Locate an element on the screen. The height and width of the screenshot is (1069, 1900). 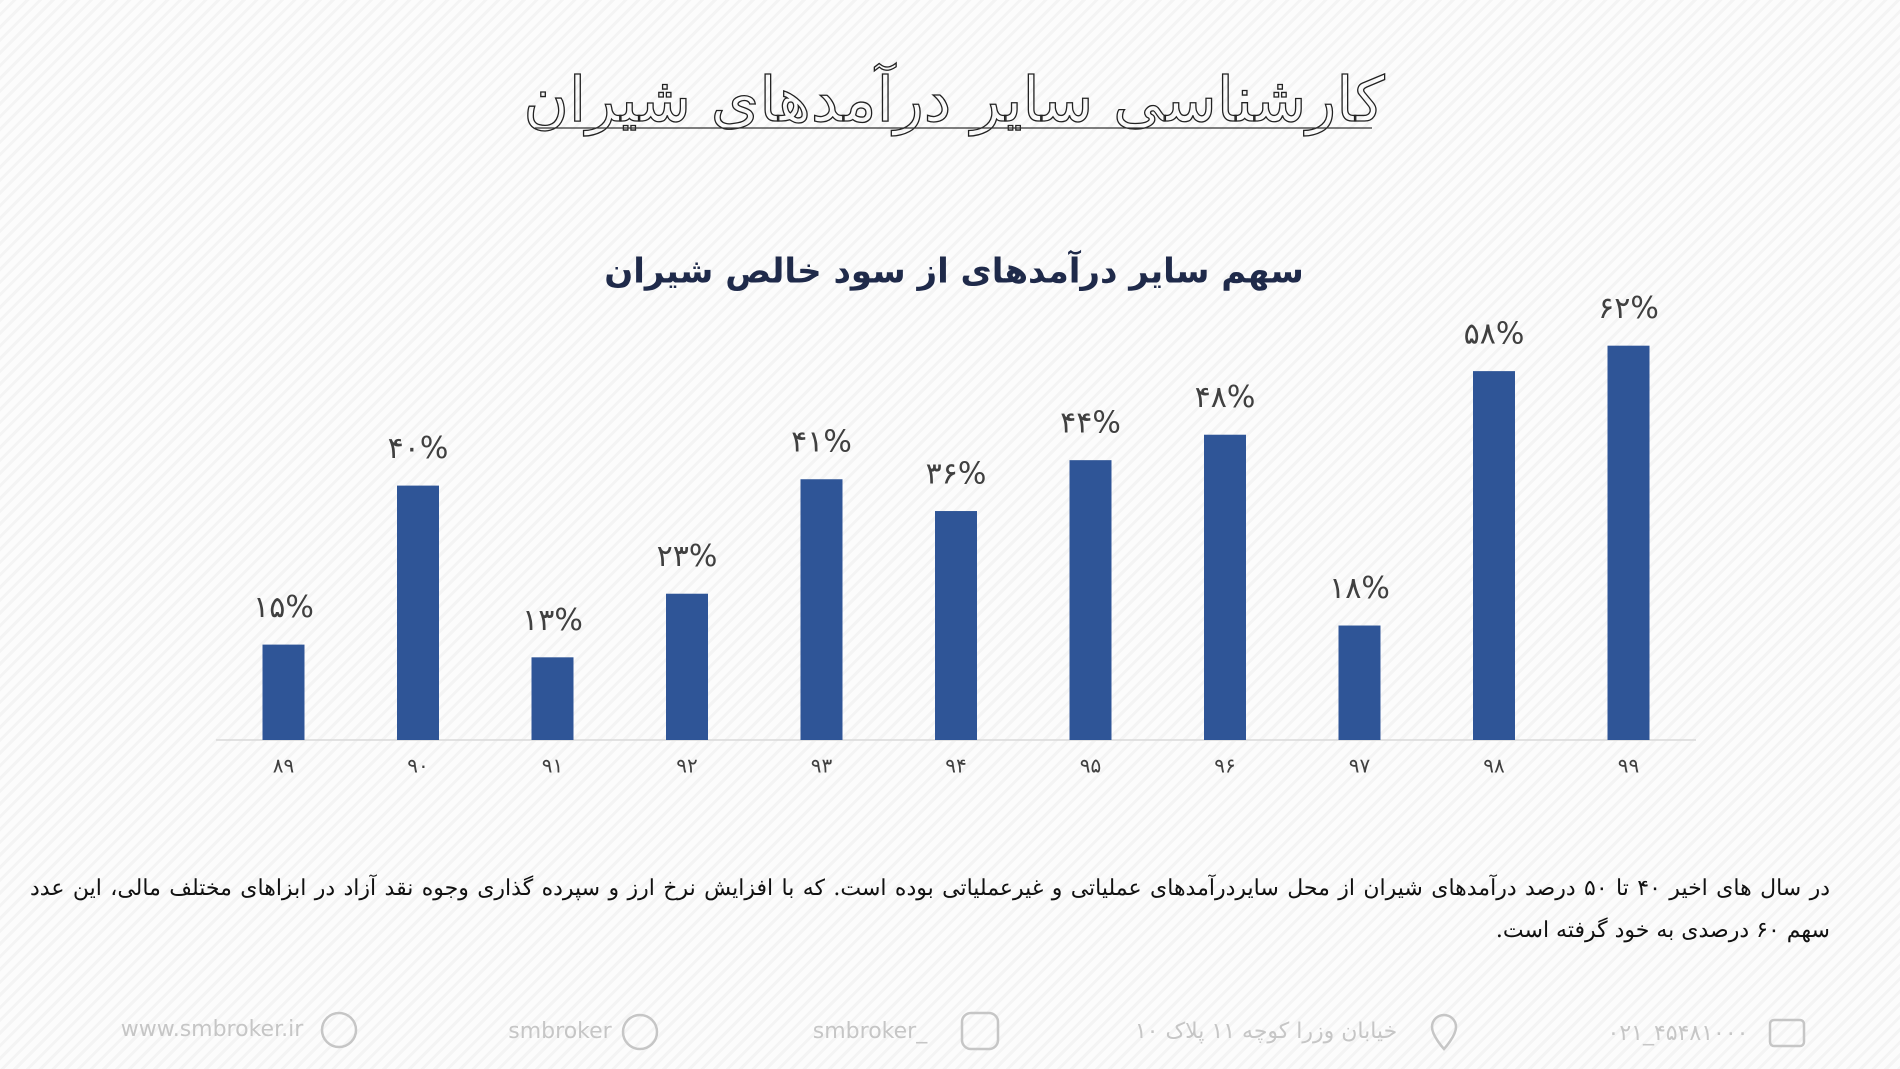
value-label: ۵۸% is located at coordinates (1494, 334).